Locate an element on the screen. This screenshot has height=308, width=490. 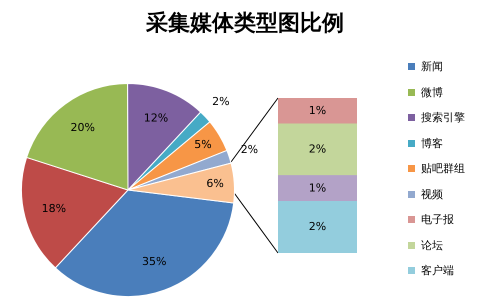
legend-label: 搜索引擎 is located at coordinates (443, 118).